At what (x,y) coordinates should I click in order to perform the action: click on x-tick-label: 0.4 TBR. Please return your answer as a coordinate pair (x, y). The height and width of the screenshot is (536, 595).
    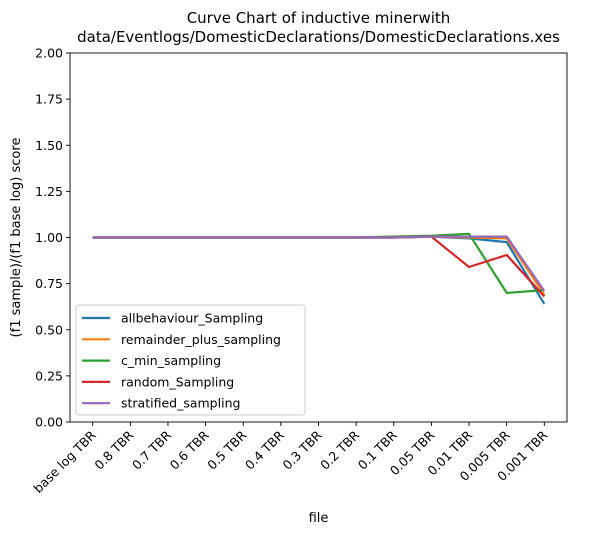
    Looking at the image, I should click on (264, 449).